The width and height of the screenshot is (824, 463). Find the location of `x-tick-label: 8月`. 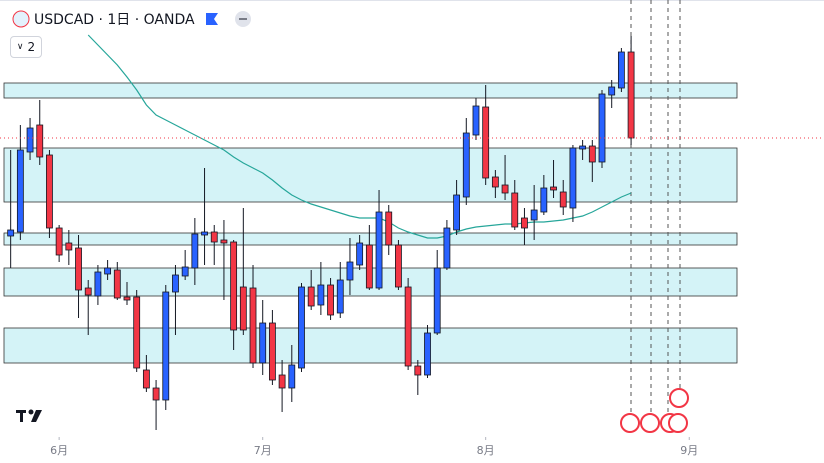

x-tick-label: 8月 is located at coordinates (486, 450).